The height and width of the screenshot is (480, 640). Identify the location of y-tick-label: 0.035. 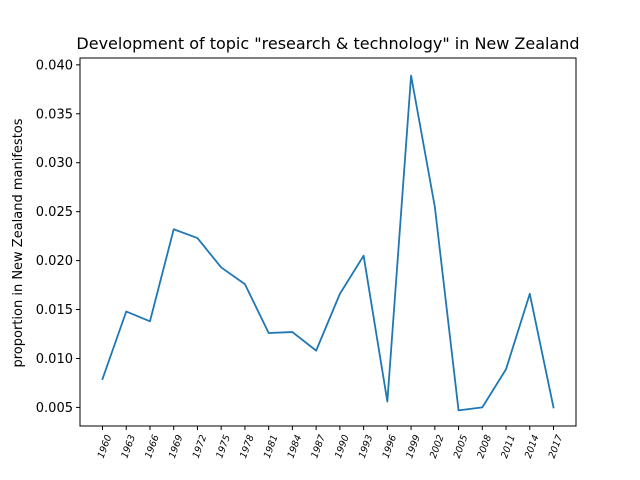
(54, 114).